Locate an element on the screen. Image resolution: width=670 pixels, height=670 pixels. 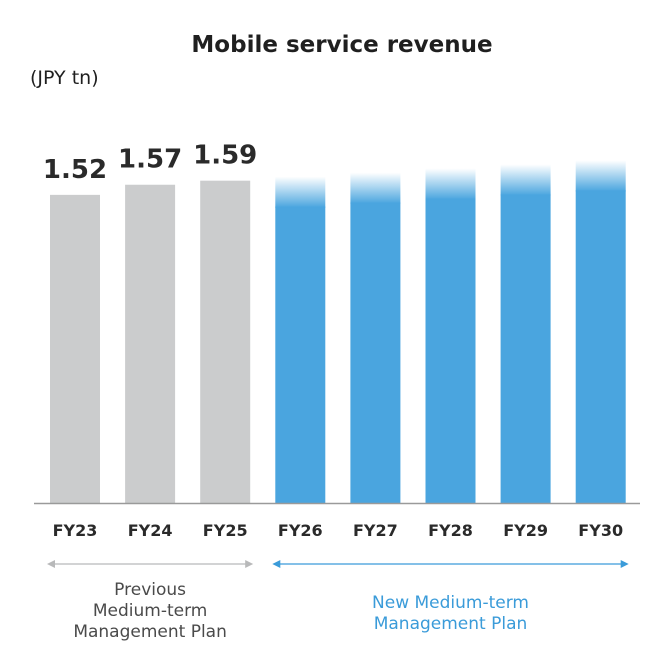
tick-label-fy25: FY25 is located at coordinates (225, 530).